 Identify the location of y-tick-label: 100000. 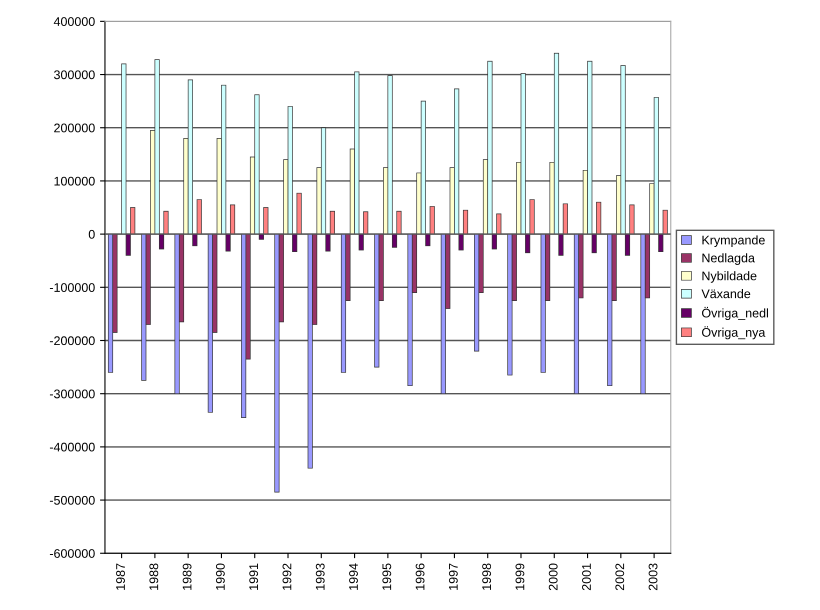
(74, 181).